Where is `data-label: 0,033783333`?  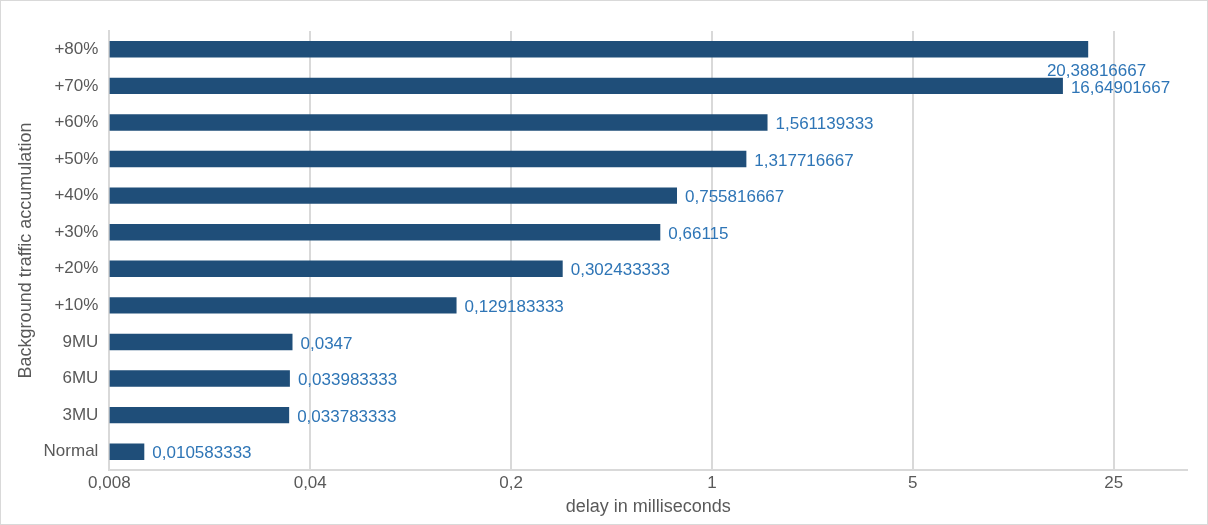 data-label: 0,033783333 is located at coordinates (347, 416).